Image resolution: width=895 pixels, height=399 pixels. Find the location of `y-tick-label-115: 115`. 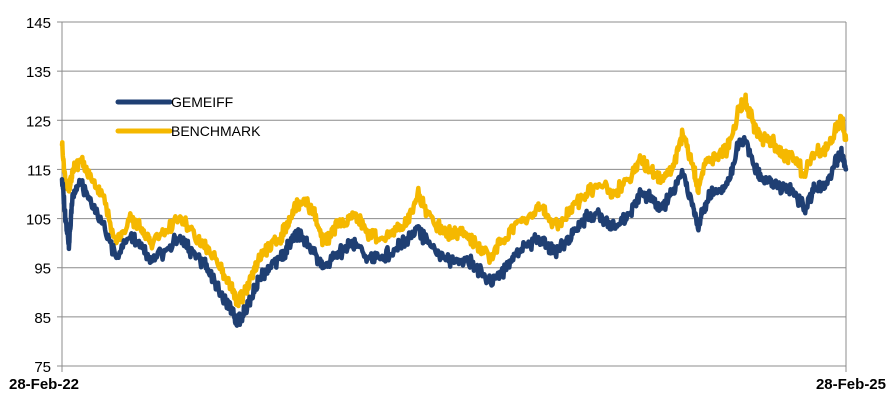

y-tick-label-115: 115 is located at coordinates (39, 170).